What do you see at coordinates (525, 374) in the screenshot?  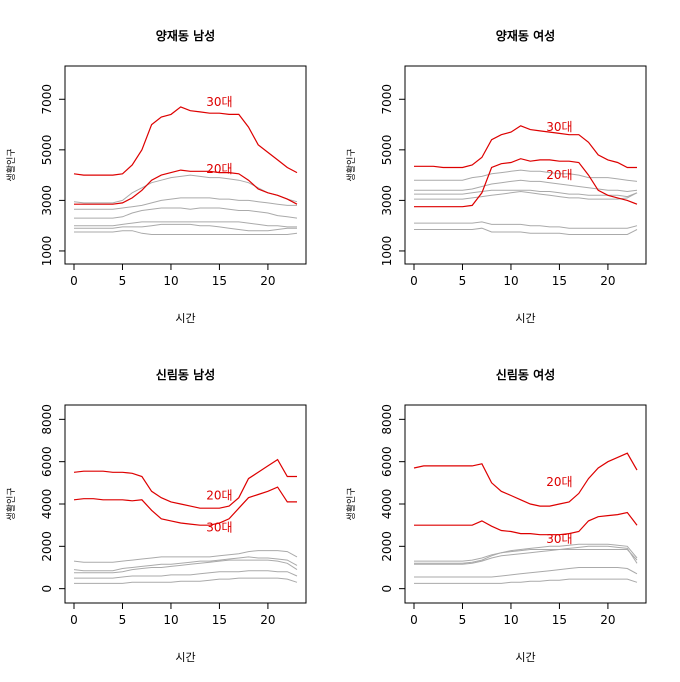 I see `panel-title: 신림동 여성` at bounding box center [525, 374].